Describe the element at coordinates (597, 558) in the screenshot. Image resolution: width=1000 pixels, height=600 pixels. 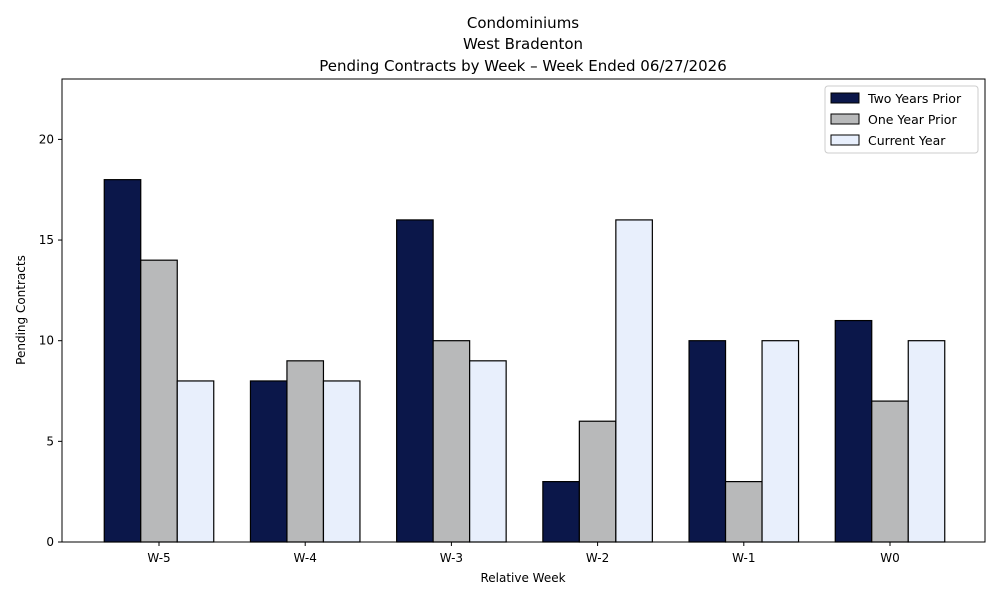
I see `x-tick-label: W-2` at that location.